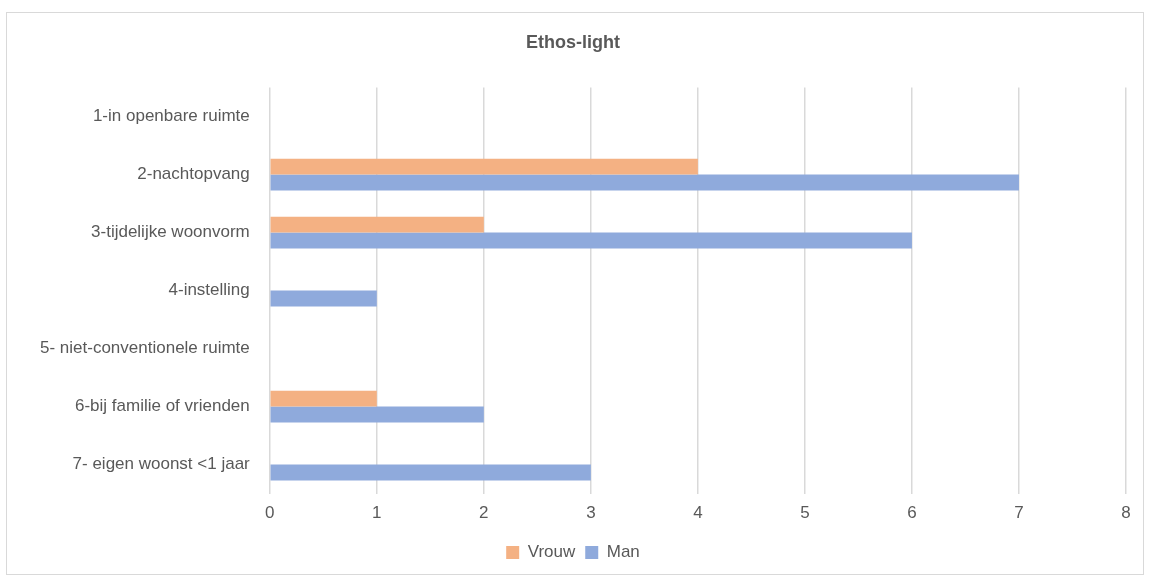 The image size is (1152, 581). I want to click on x-tick-label: 4, so click(698, 513).